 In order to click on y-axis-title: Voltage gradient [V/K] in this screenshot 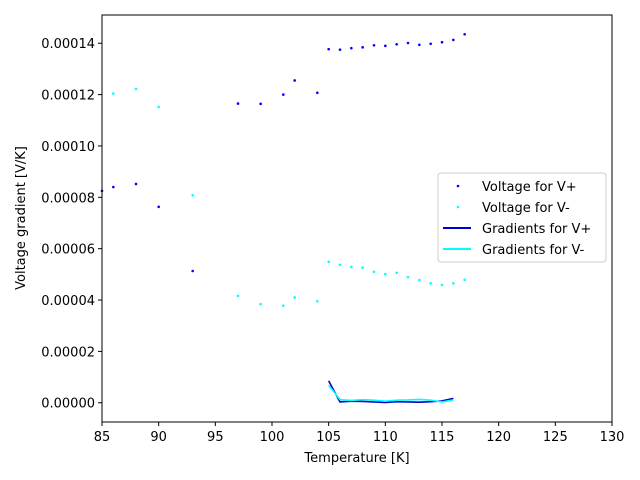, I will do `click(21, 218)`.